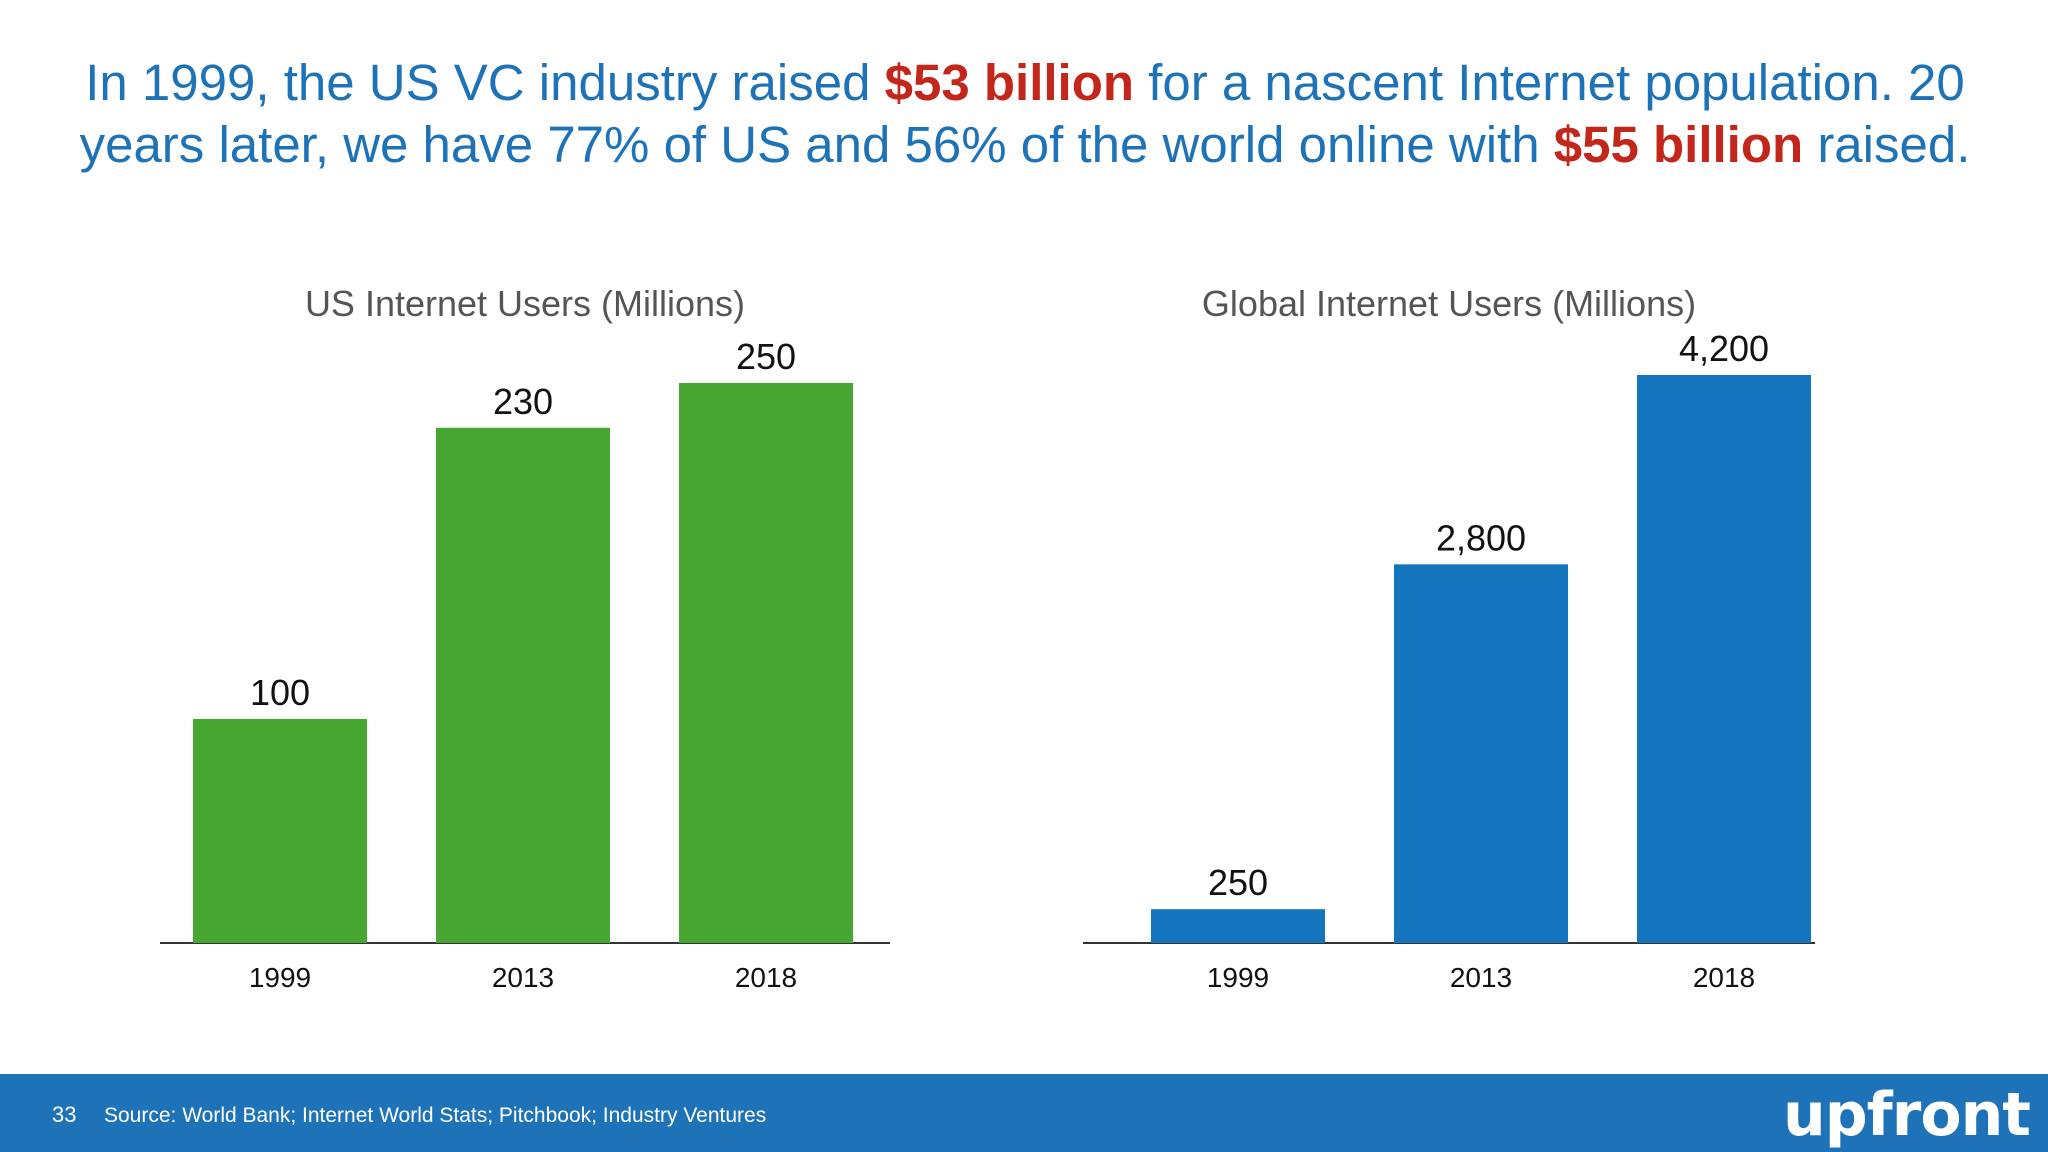  What do you see at coordinates (280, 831) in the screenshot?
I see `us-bar-1999` at bounding box center [280, 831].